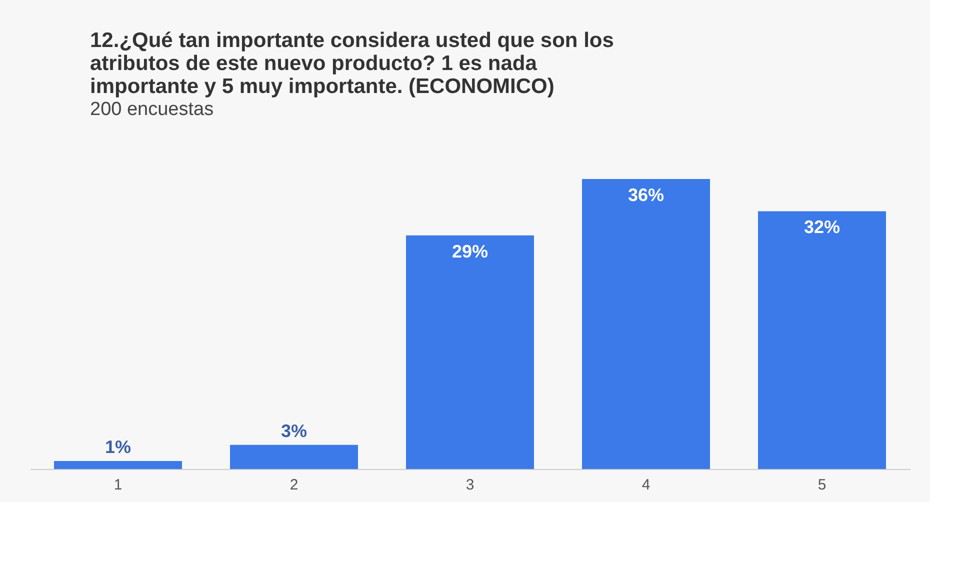 This screenshot has height=580, width=960. I want to click on x-tick-label: 4, so click(646, 485).